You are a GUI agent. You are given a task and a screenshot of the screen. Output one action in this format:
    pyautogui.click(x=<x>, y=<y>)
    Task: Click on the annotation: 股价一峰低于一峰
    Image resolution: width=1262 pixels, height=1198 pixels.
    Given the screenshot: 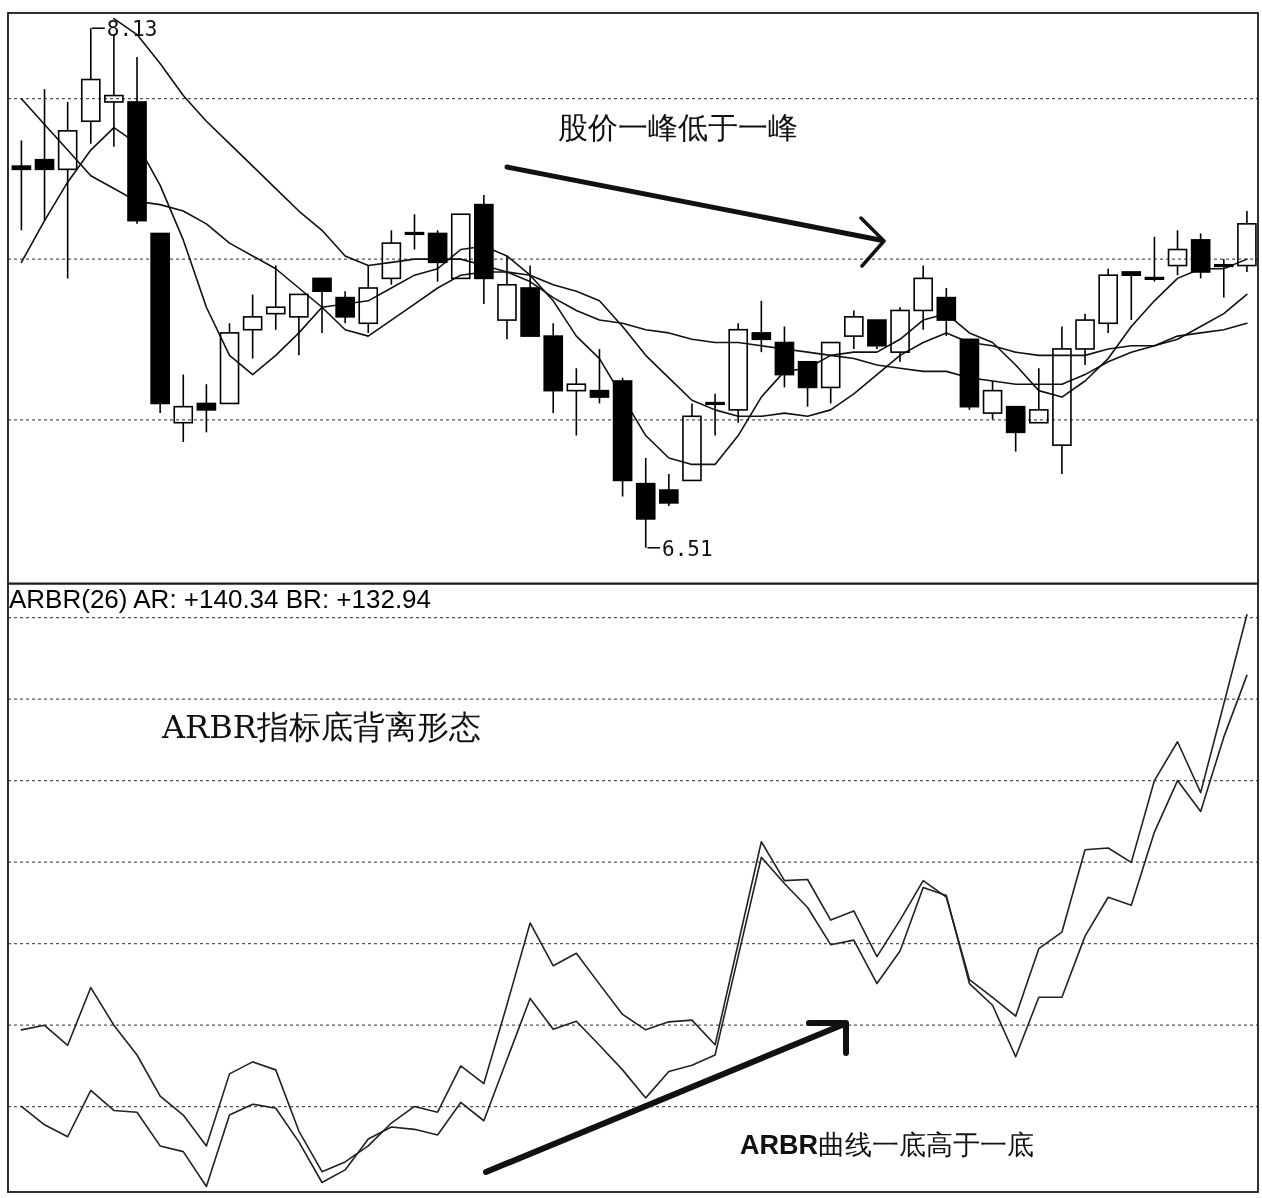 What is the action you would take?
    pyautogui.click(x=678, y=127)
    